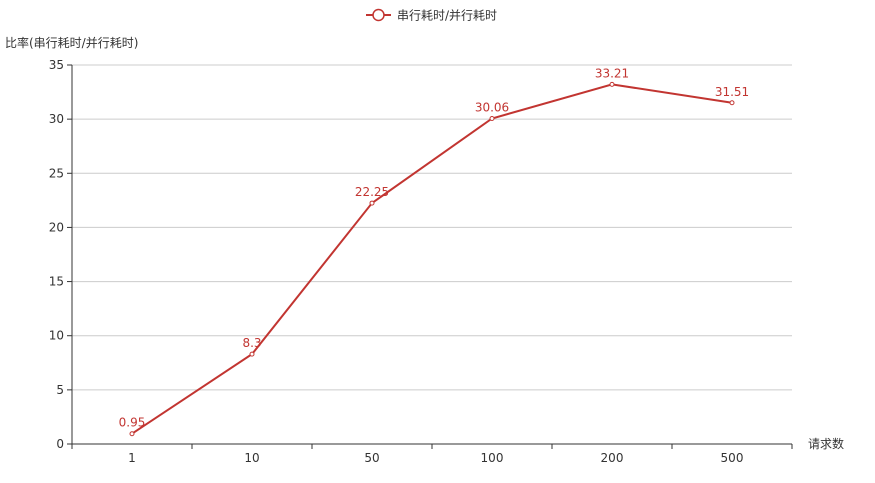  What do you see at coordinates (732, 92) in the screenshot?
I see `data-label: 31.51` at bounding box center [732, 92].